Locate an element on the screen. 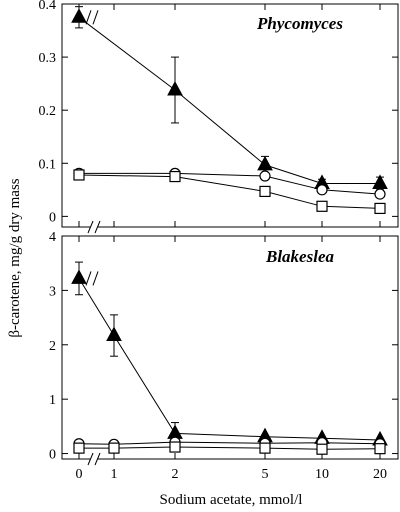 Image resolution: width=400 pixels, height=512 pixels. x-tick-label: 1 is located at coordinates (114, 474).